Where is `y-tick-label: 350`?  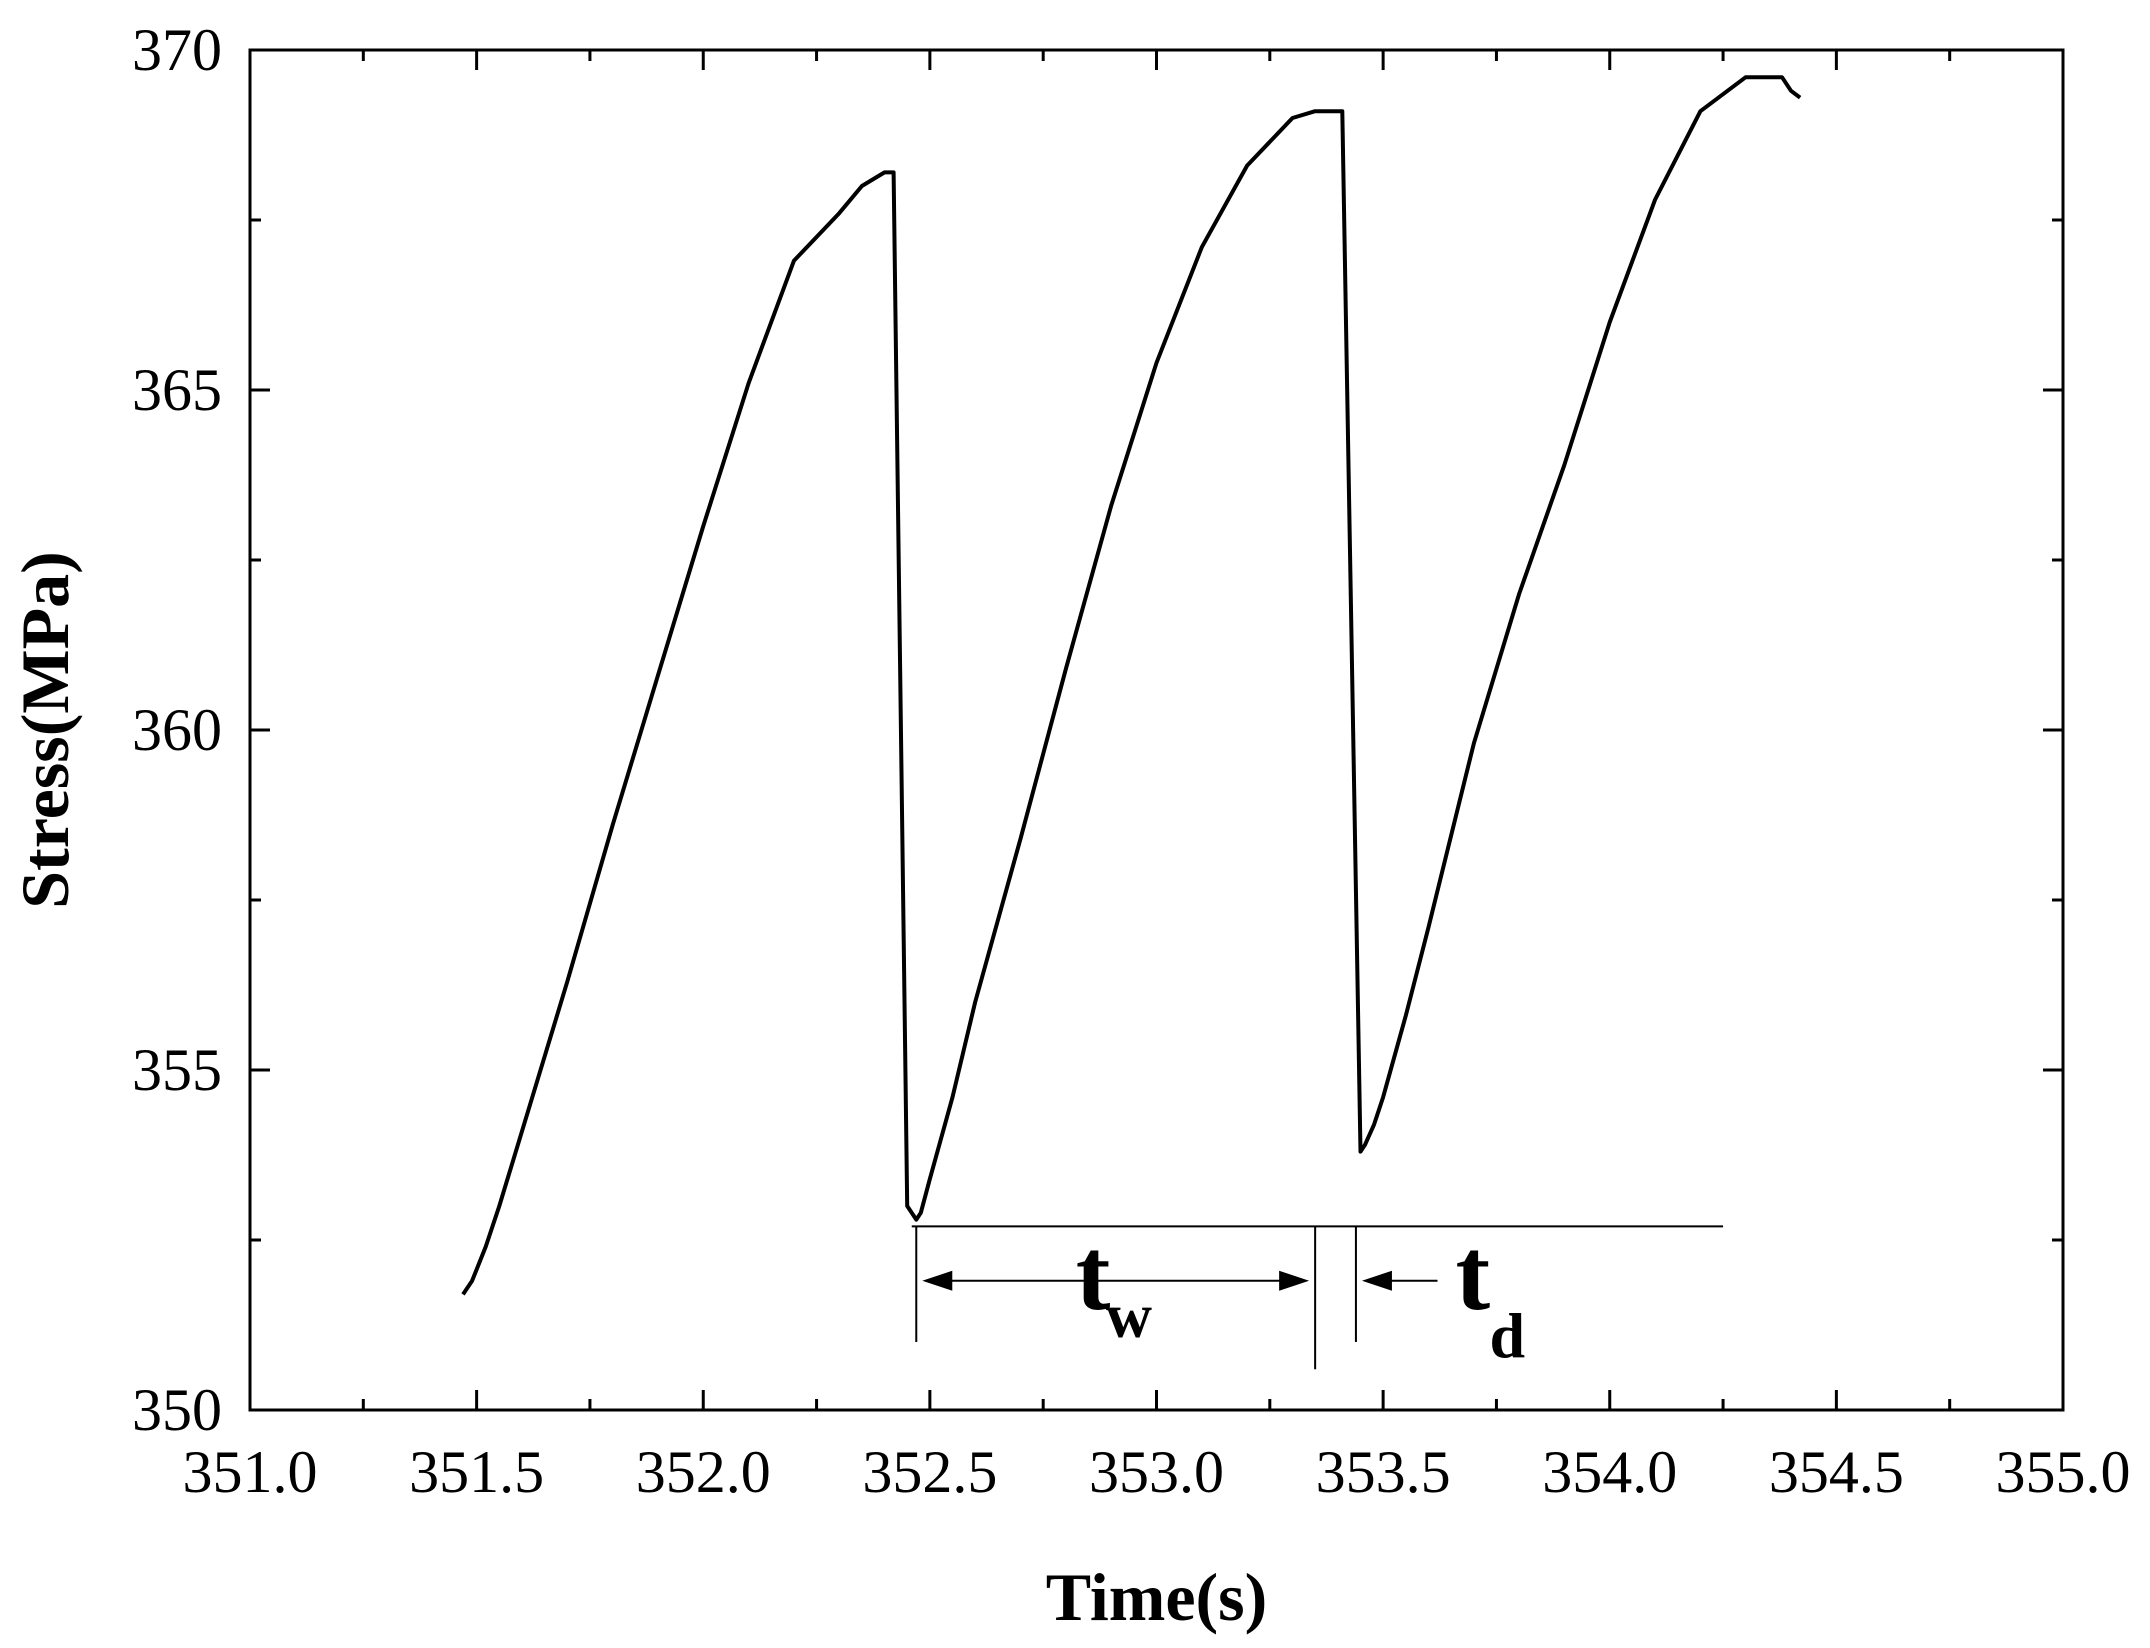
y-tick-label: 350 is located at coordinates (177, 1410).